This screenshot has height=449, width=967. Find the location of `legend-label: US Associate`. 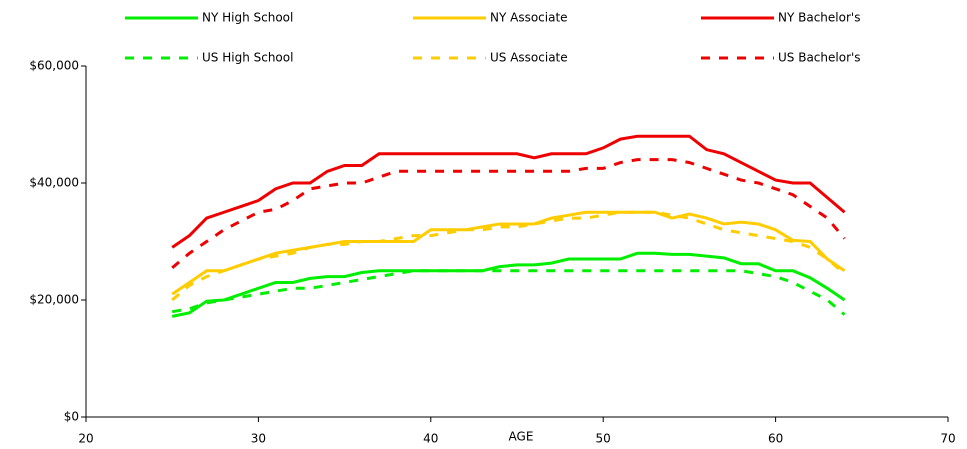

legend-label: US Associate is located at coordinates (529, 58).